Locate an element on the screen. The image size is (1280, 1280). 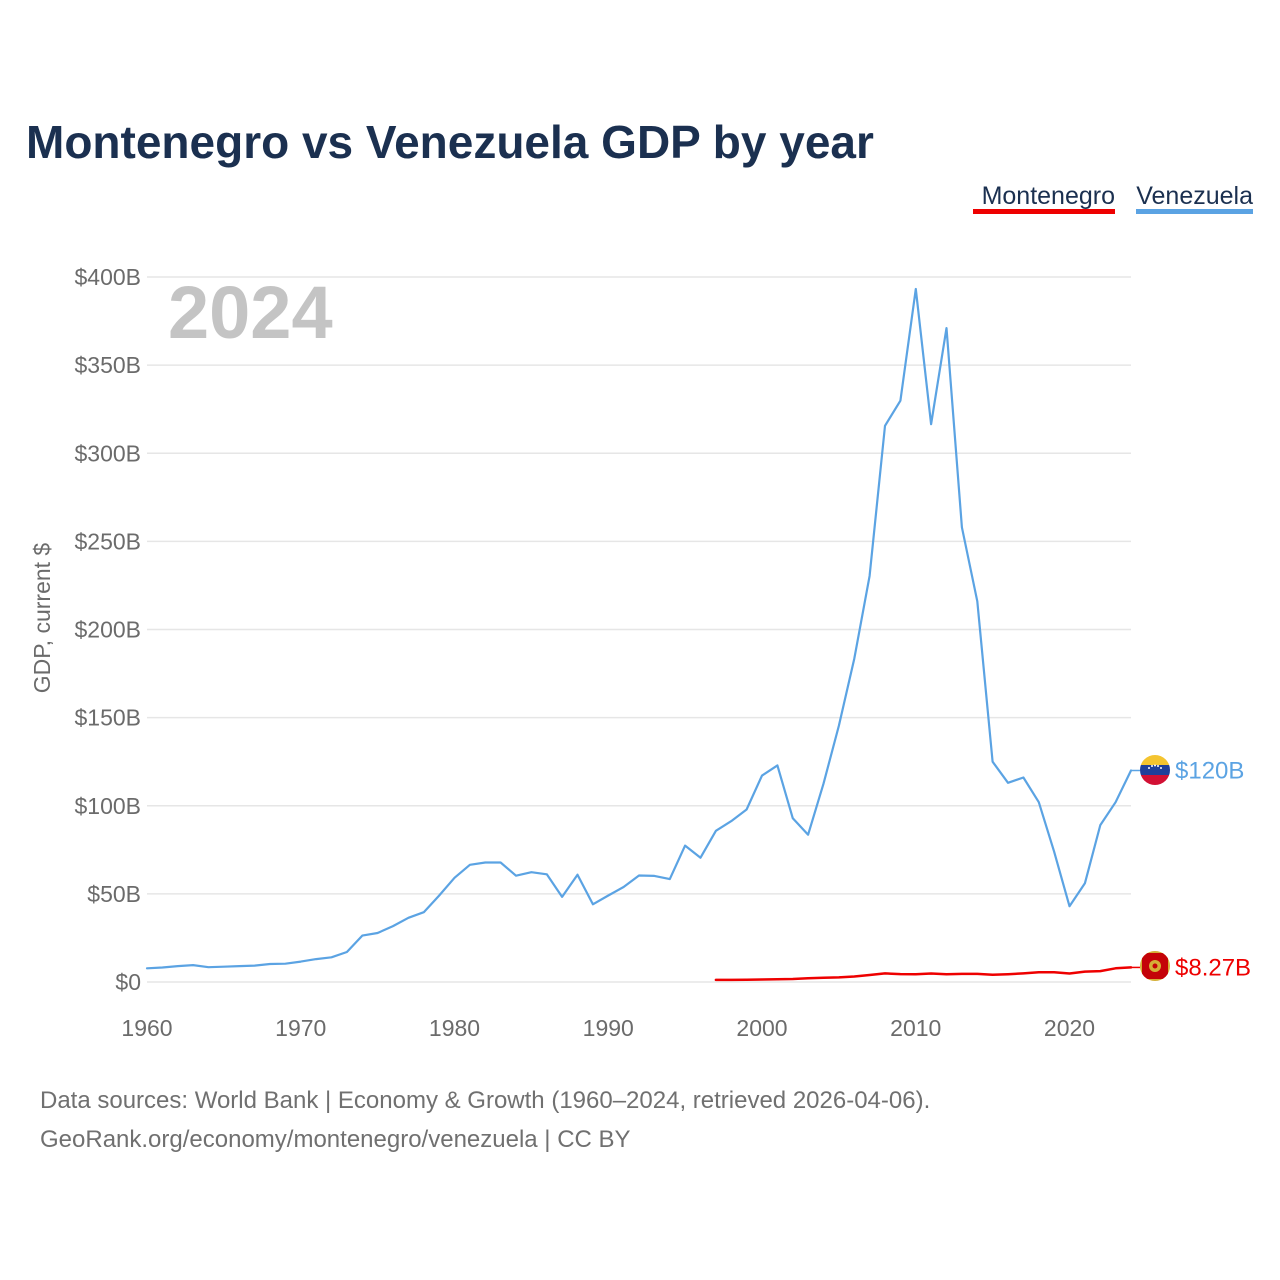
end-value-label-venezuela: $120B is located at coordinates (1209, 771).